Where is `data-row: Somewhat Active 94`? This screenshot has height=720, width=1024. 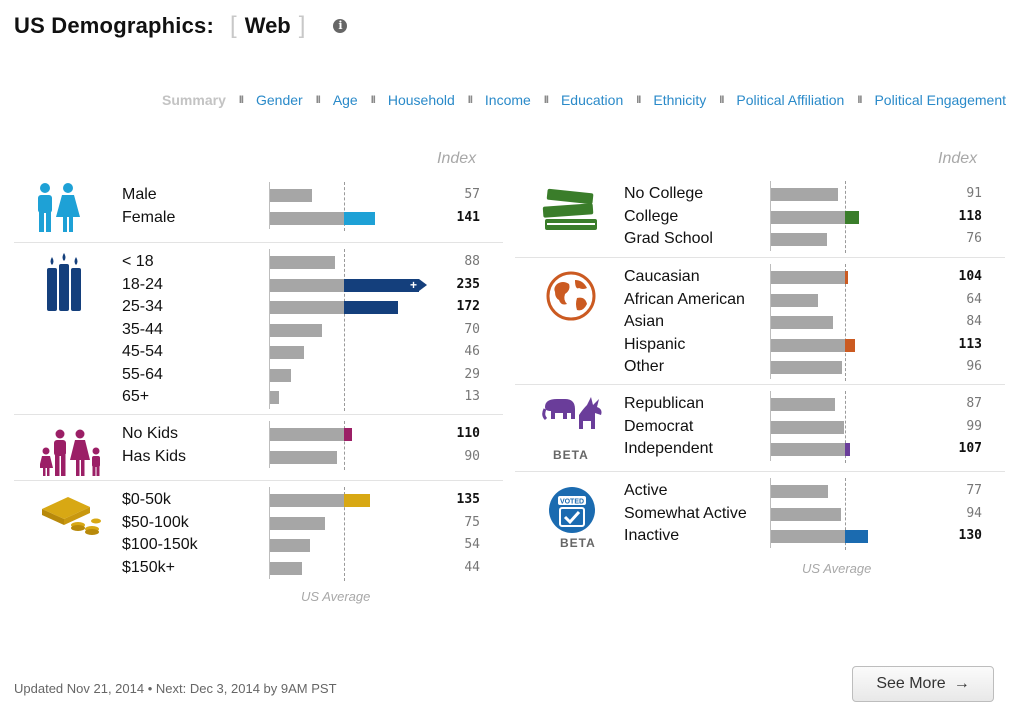 data-row: Somewhat Active 94 is located at coordinates (512, 514).